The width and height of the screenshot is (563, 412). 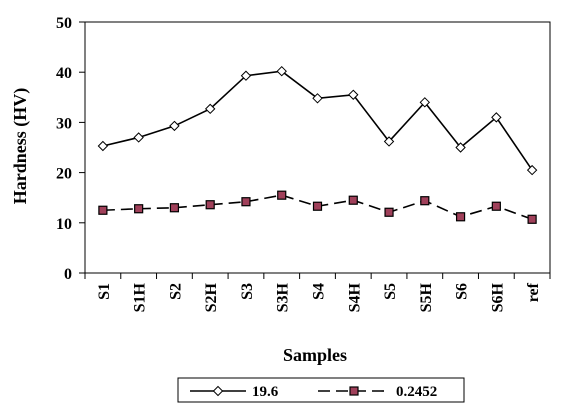 What do you see at coordinates (140, 297) in the screenshot?
I see `x-tick-label: S1H` at bounding box center [140, 297].